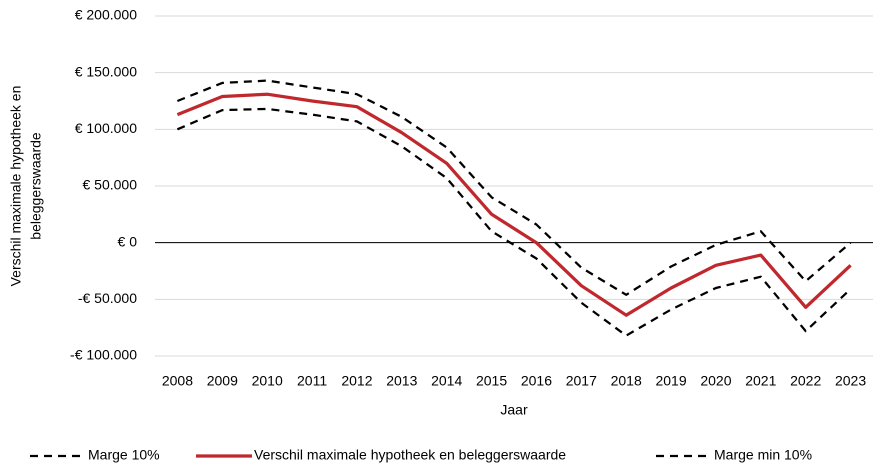 Image resolution: width=875 pixels, height=466 pixels. I want to click on y-axis-label: beleggerswaarde, so click(36, 186).